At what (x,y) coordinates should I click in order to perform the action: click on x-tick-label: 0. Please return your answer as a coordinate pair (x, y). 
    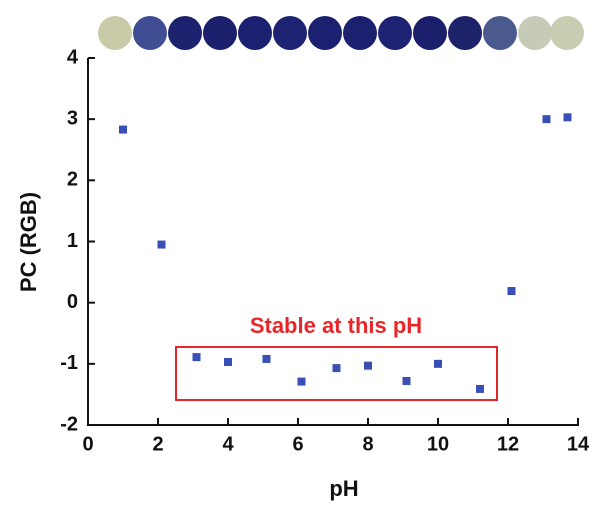
    Looking at the image, I should click on (87, 444).